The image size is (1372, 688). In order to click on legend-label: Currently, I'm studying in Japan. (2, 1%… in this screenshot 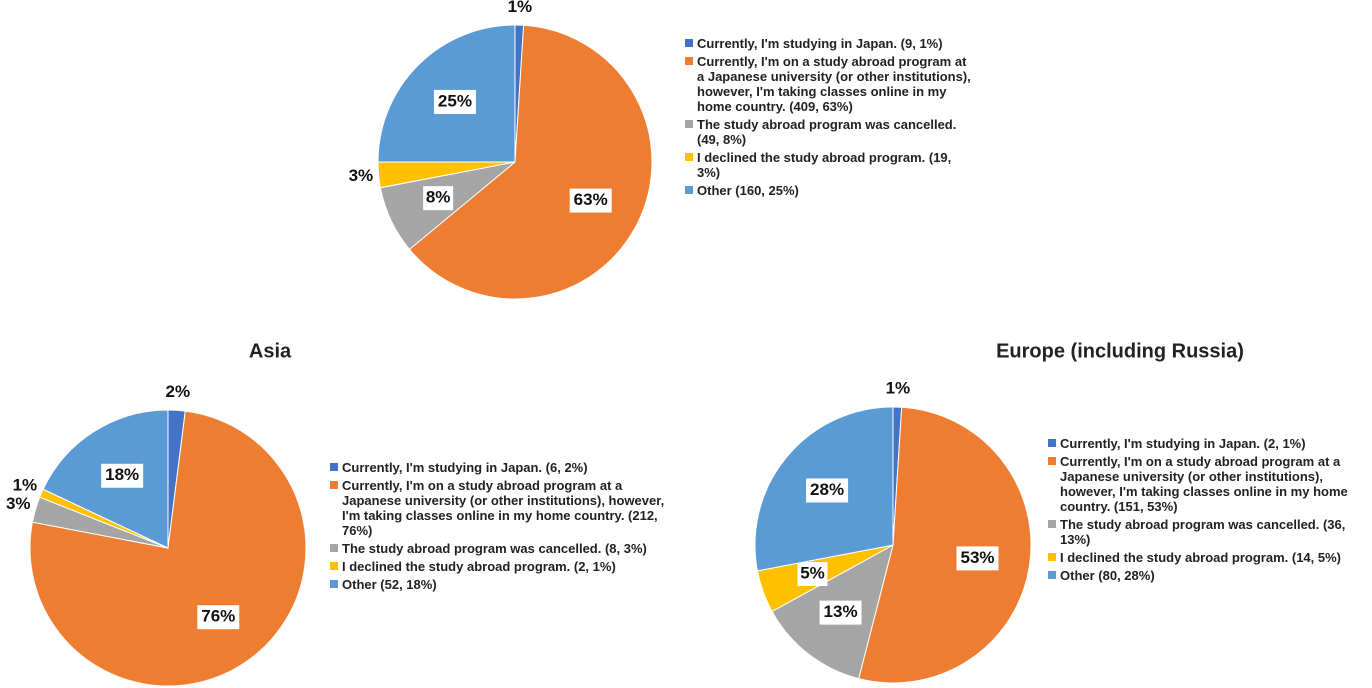, I will do `click(1183, 443)`.